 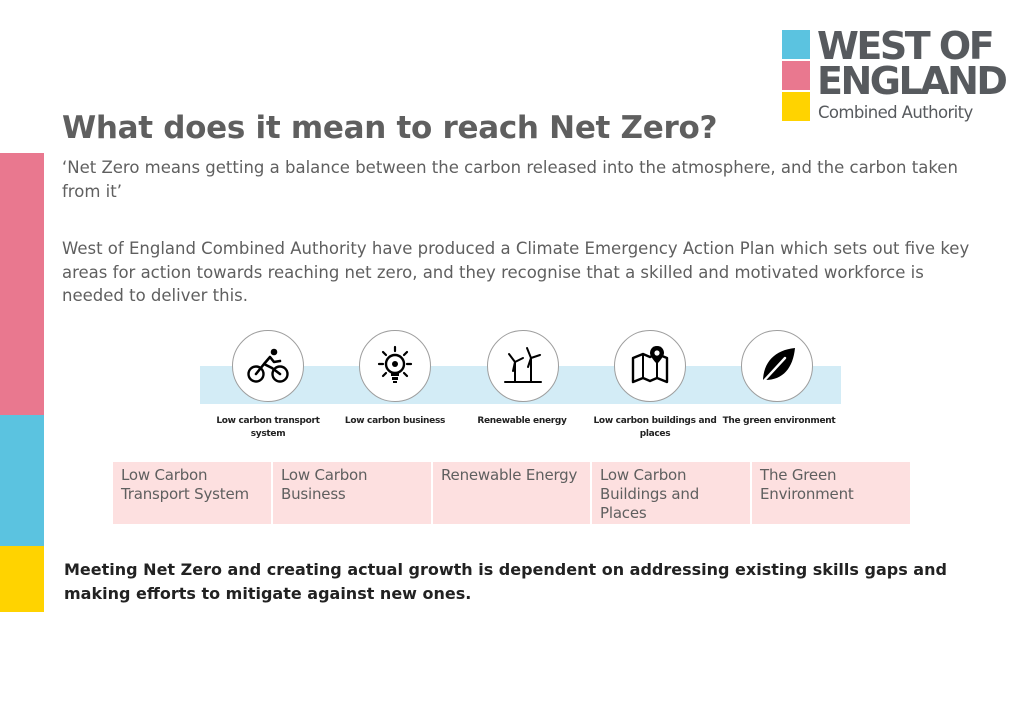 I want to click on side-bar-pink, so click(x=22, y=284).